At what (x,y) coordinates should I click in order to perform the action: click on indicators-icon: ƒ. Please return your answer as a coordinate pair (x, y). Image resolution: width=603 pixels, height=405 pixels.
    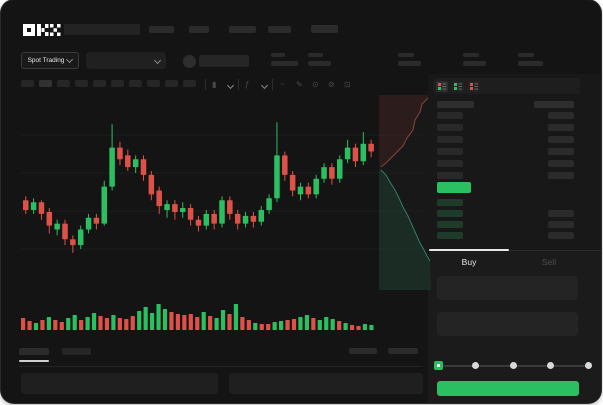
    Looking at the image, I should click on (247, 84).